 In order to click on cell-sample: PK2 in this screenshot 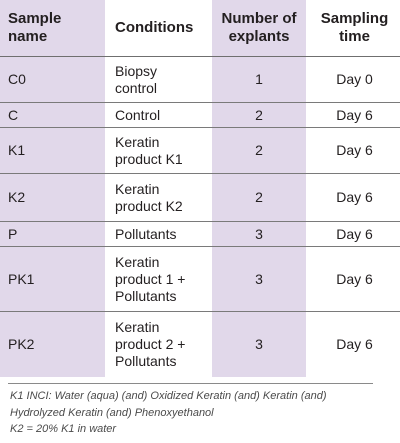, I will do `click(52, 344)`.